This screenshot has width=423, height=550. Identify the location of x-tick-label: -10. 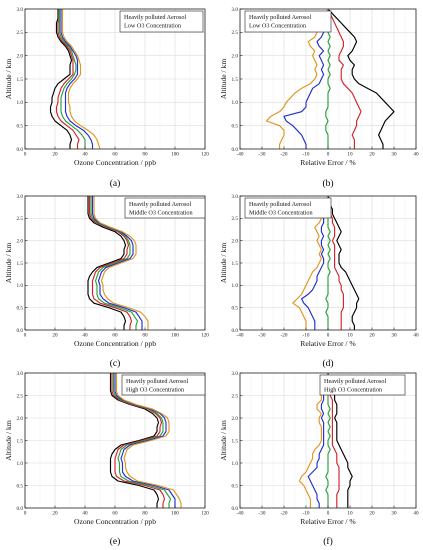
(306, 155).